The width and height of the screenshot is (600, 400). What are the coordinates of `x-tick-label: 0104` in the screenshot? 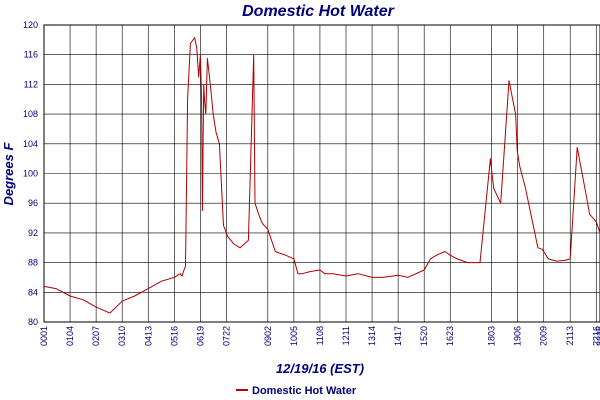 It's located at (70, 336).